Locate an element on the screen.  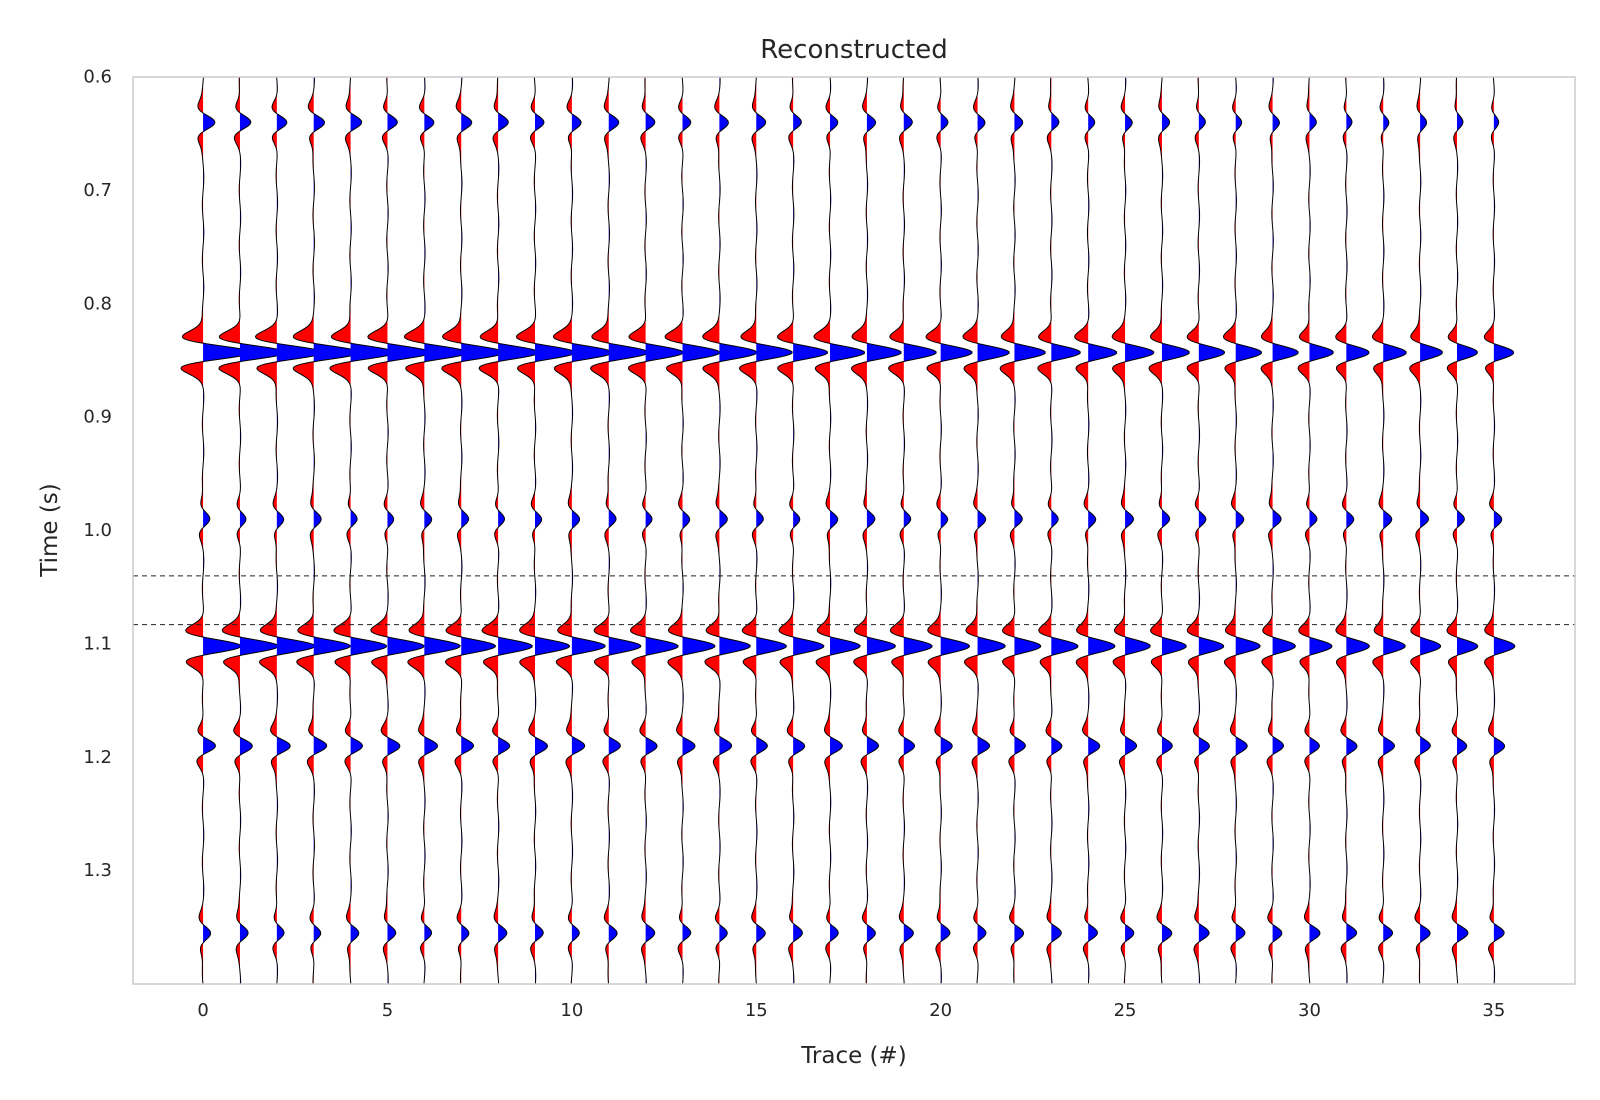
x-tick-label: 15 is located at coordinates (756, 1010).